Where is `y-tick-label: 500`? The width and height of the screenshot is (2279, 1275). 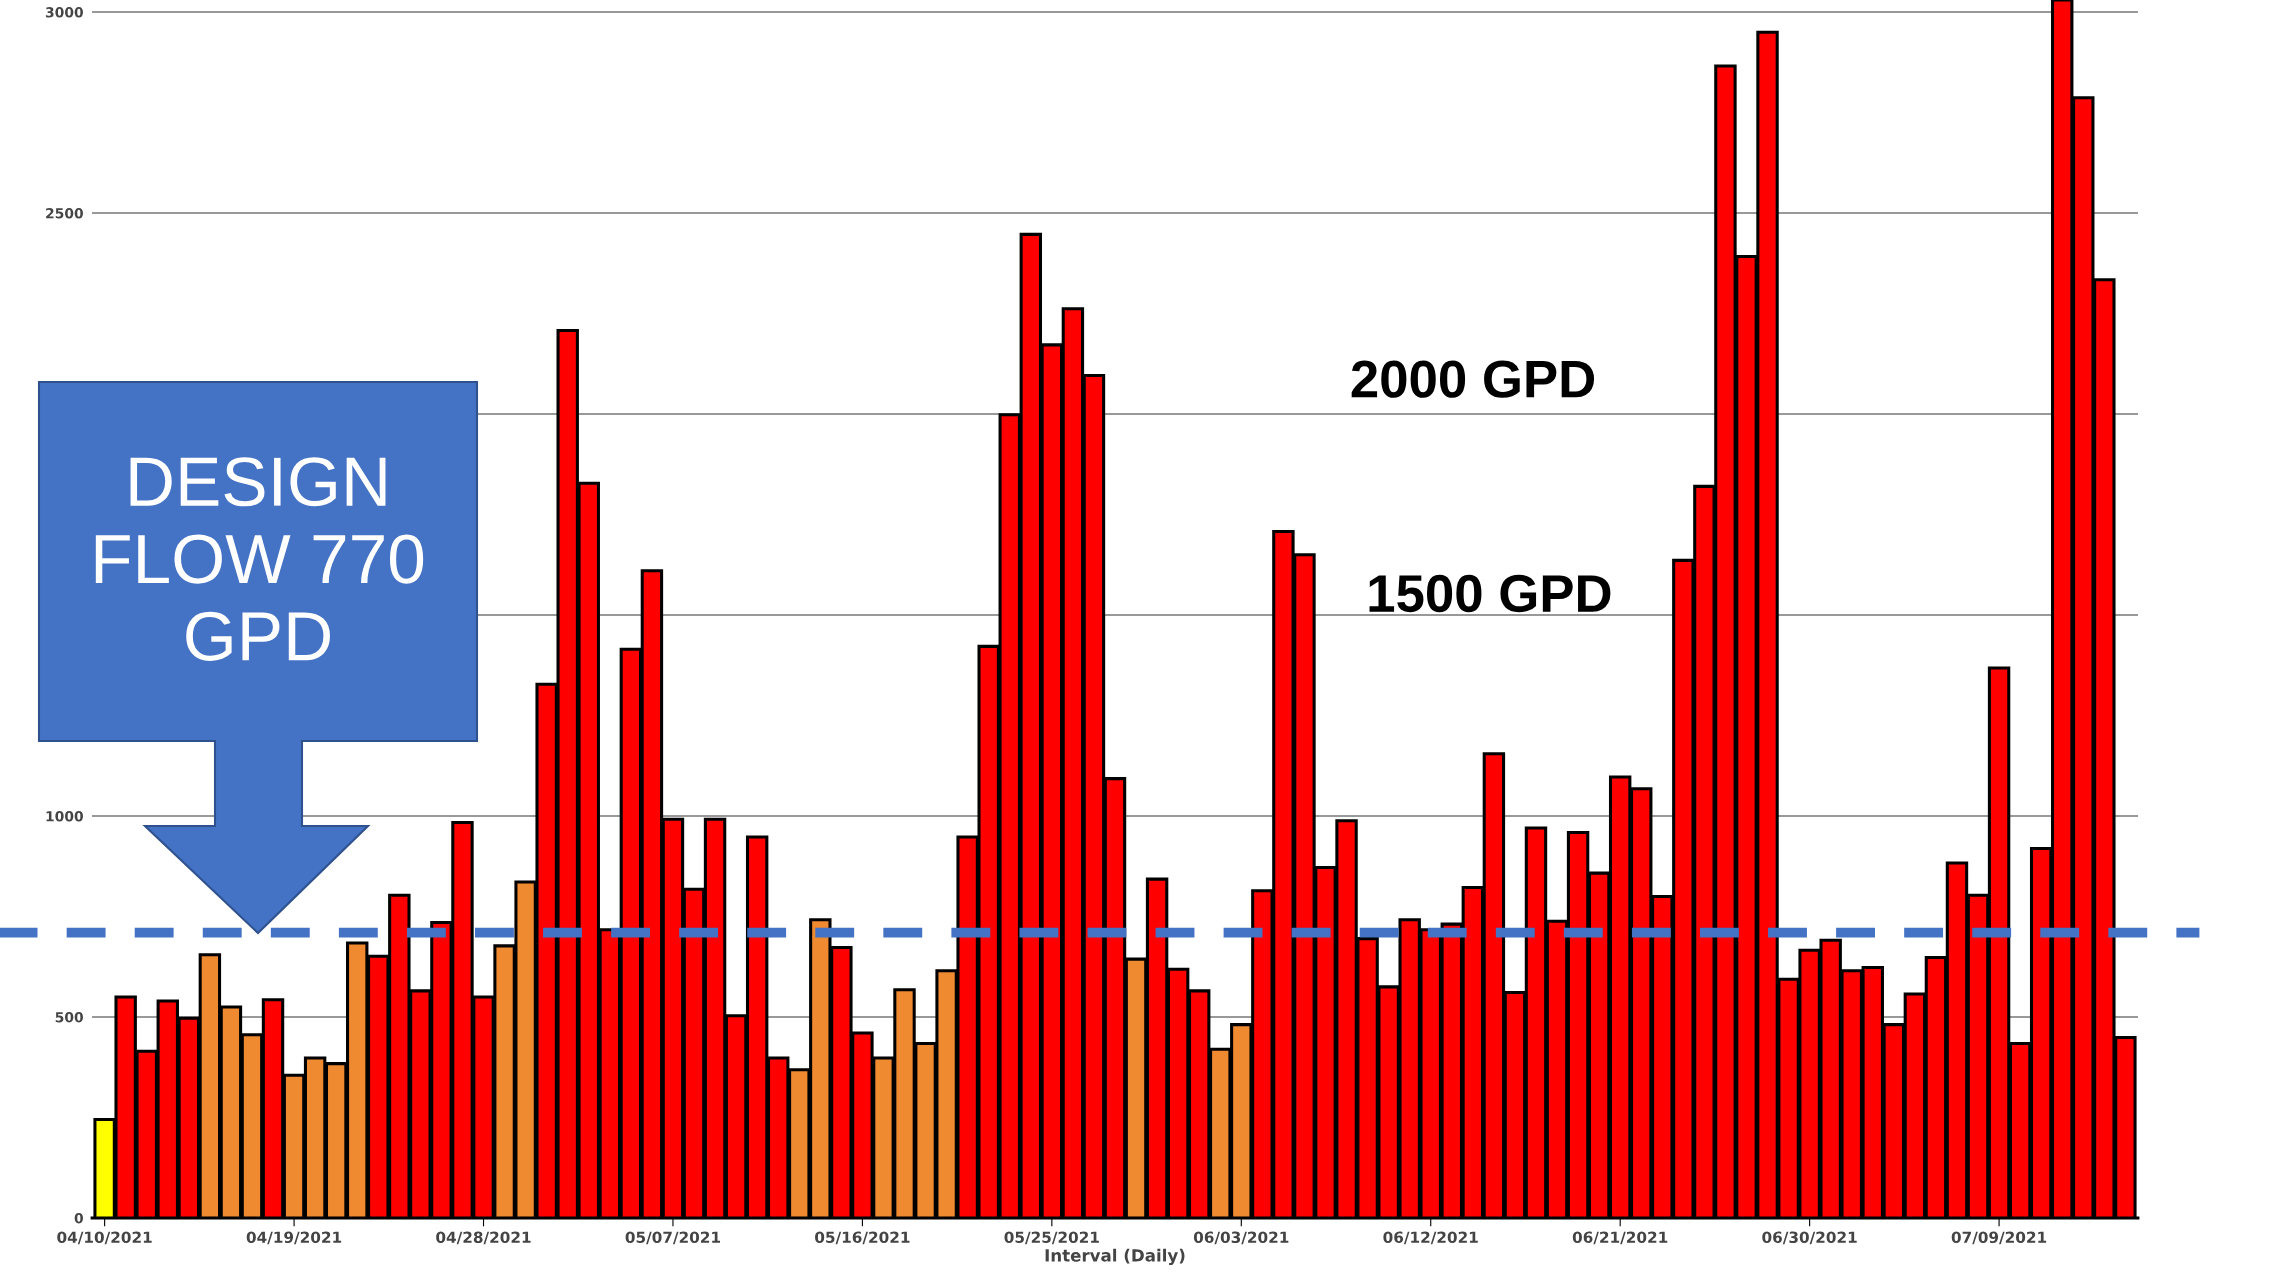 y-tick-label: 500 is located at coordinates (69, 1017).